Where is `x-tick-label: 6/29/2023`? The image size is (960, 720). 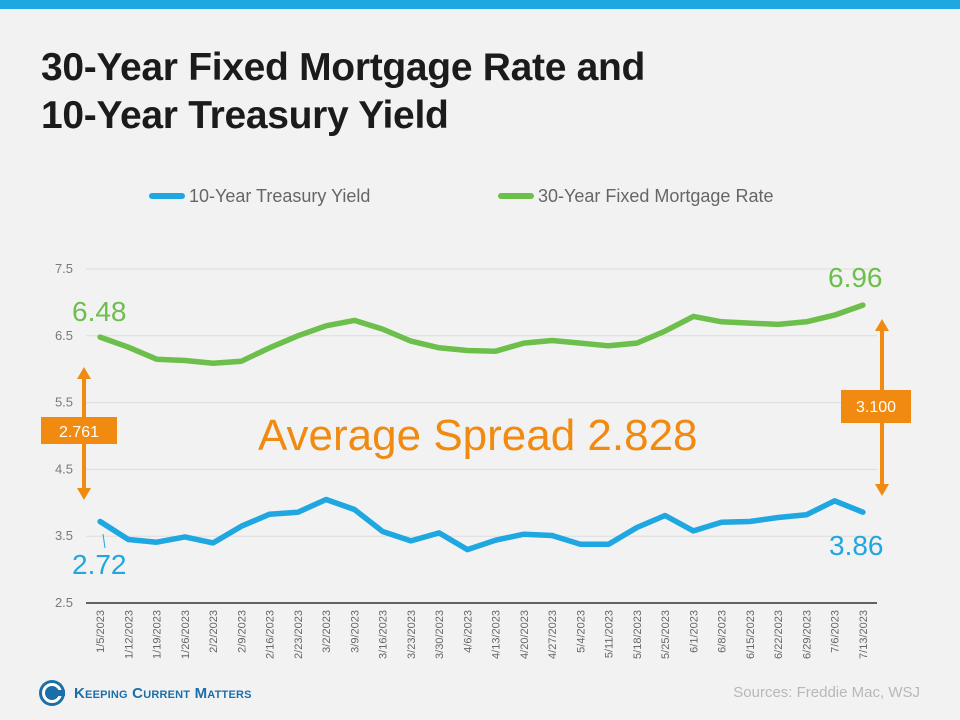 x-tick-label: 6/29/2023 is located at coordinates (807, 634).